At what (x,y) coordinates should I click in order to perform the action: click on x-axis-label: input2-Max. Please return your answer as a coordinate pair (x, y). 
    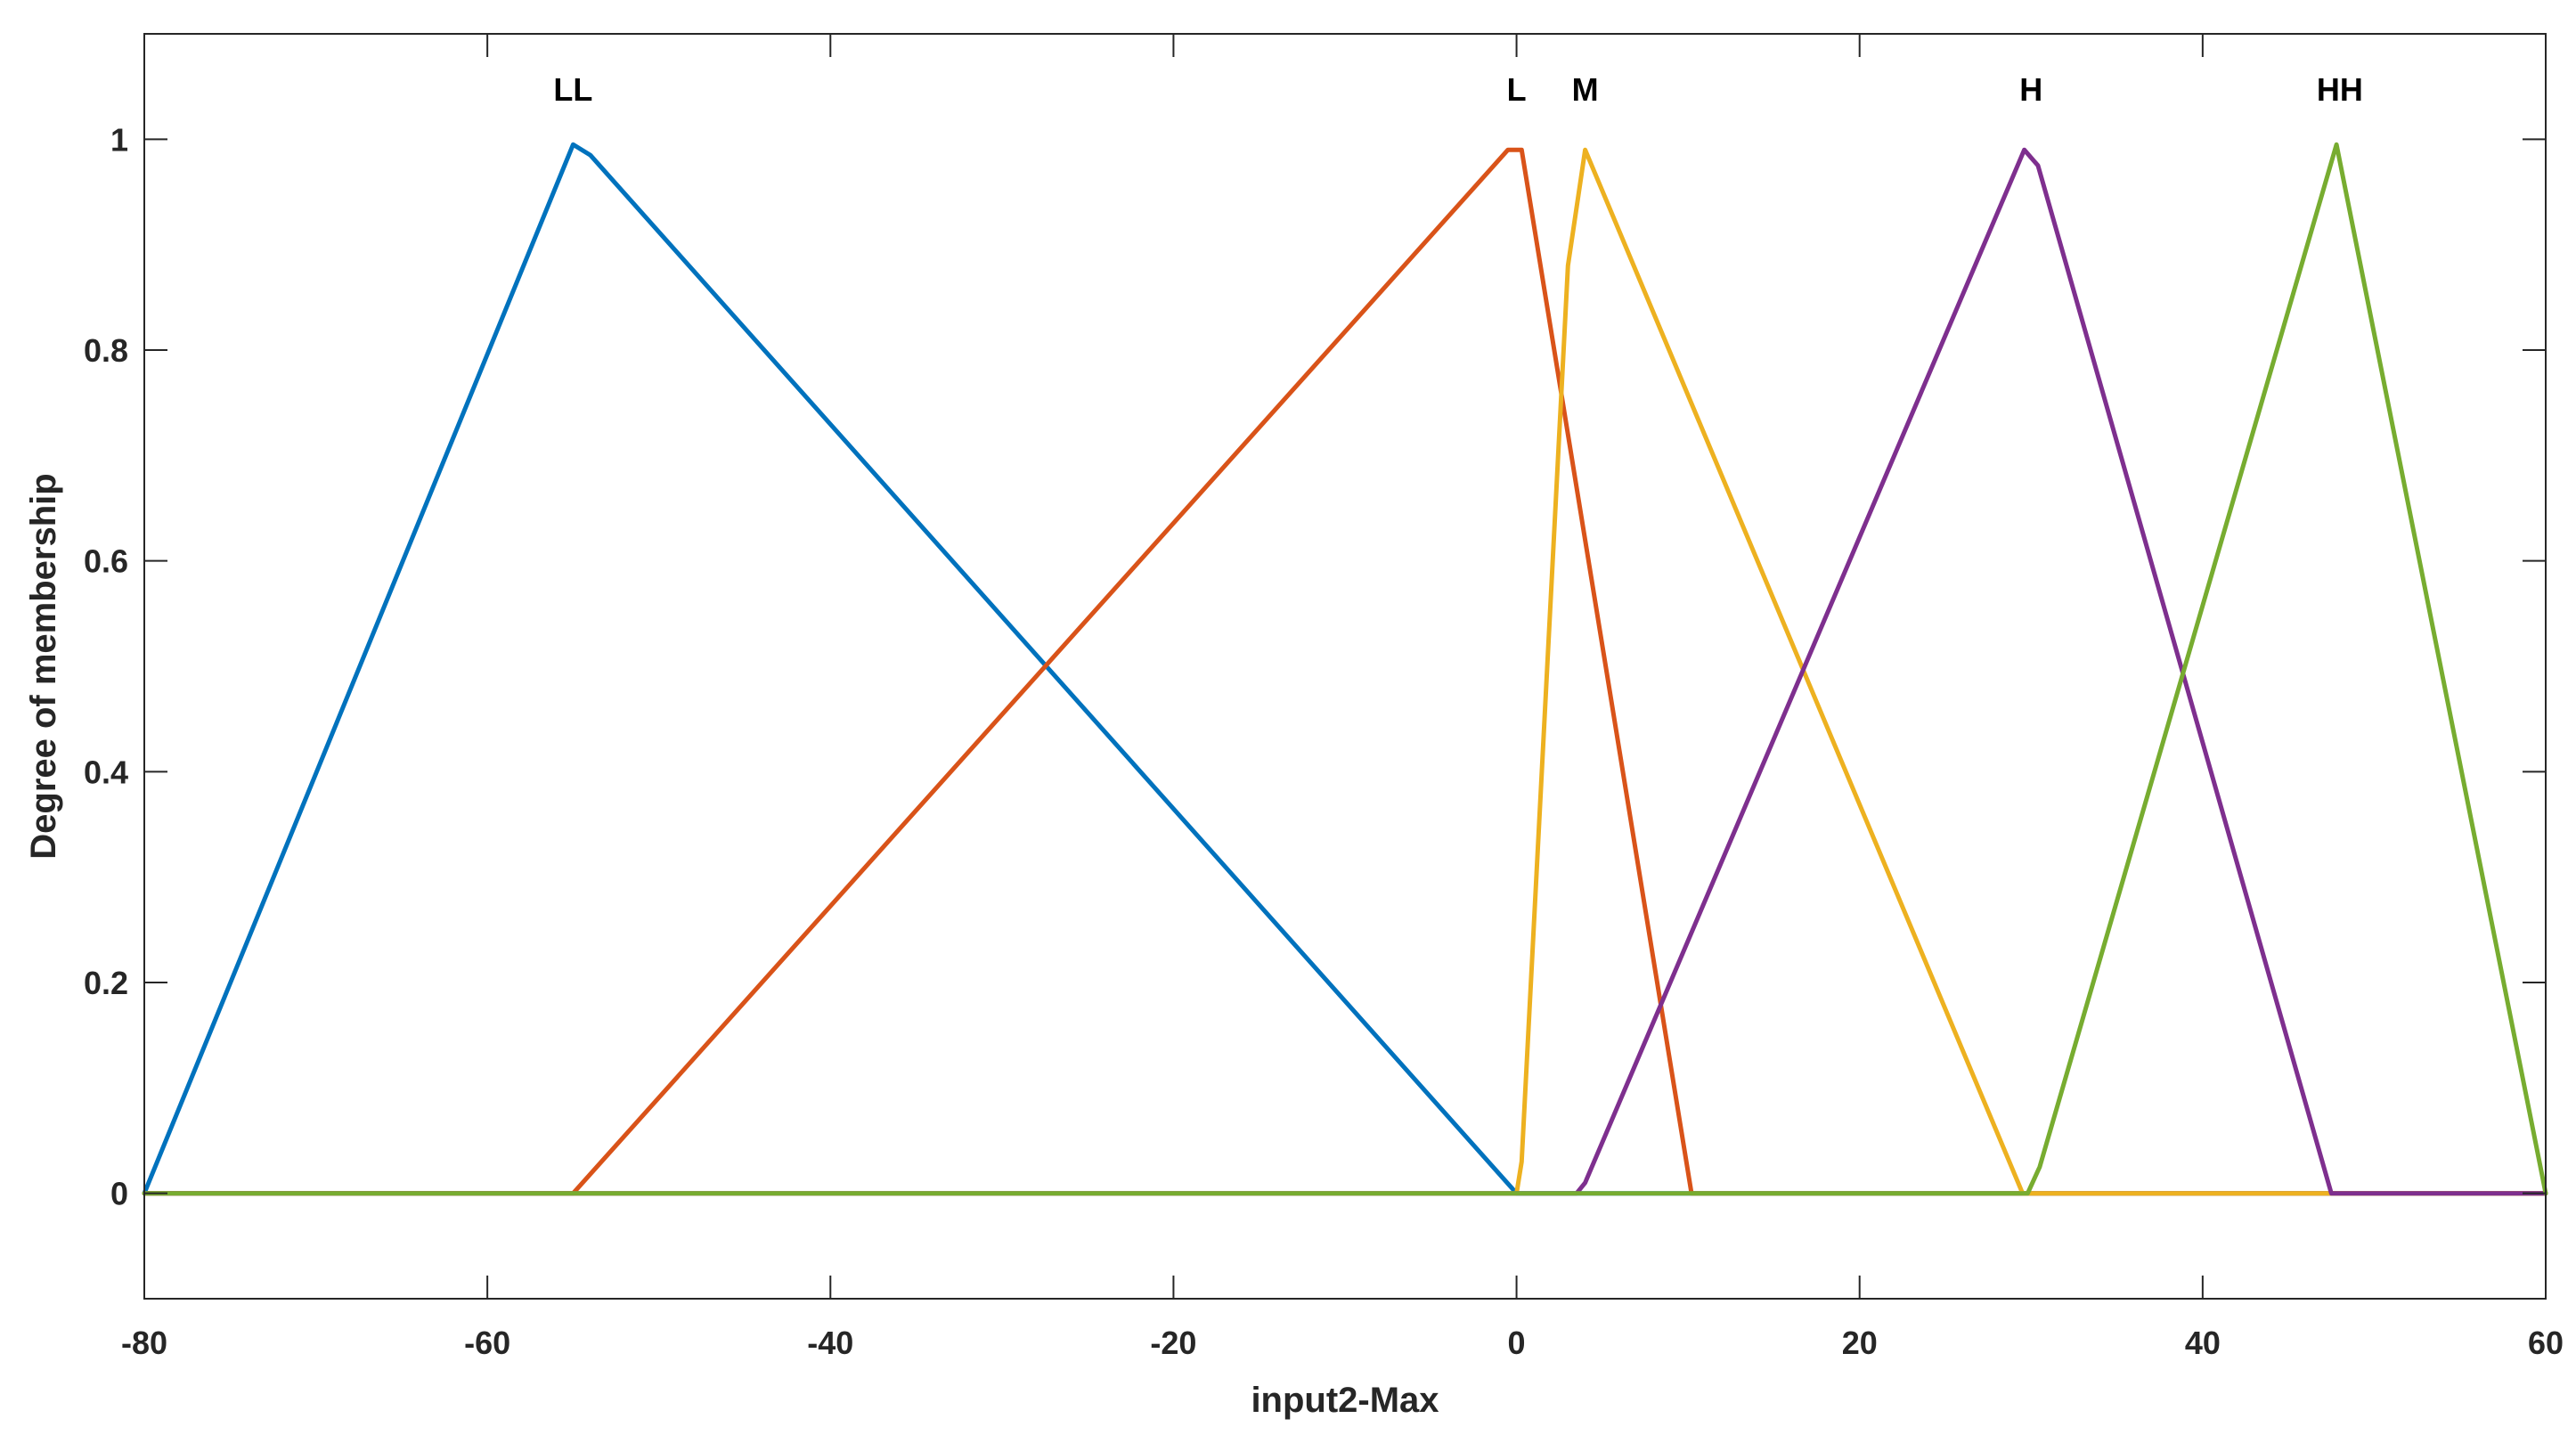
    Looking at the image, I should click on (1345, 1400).